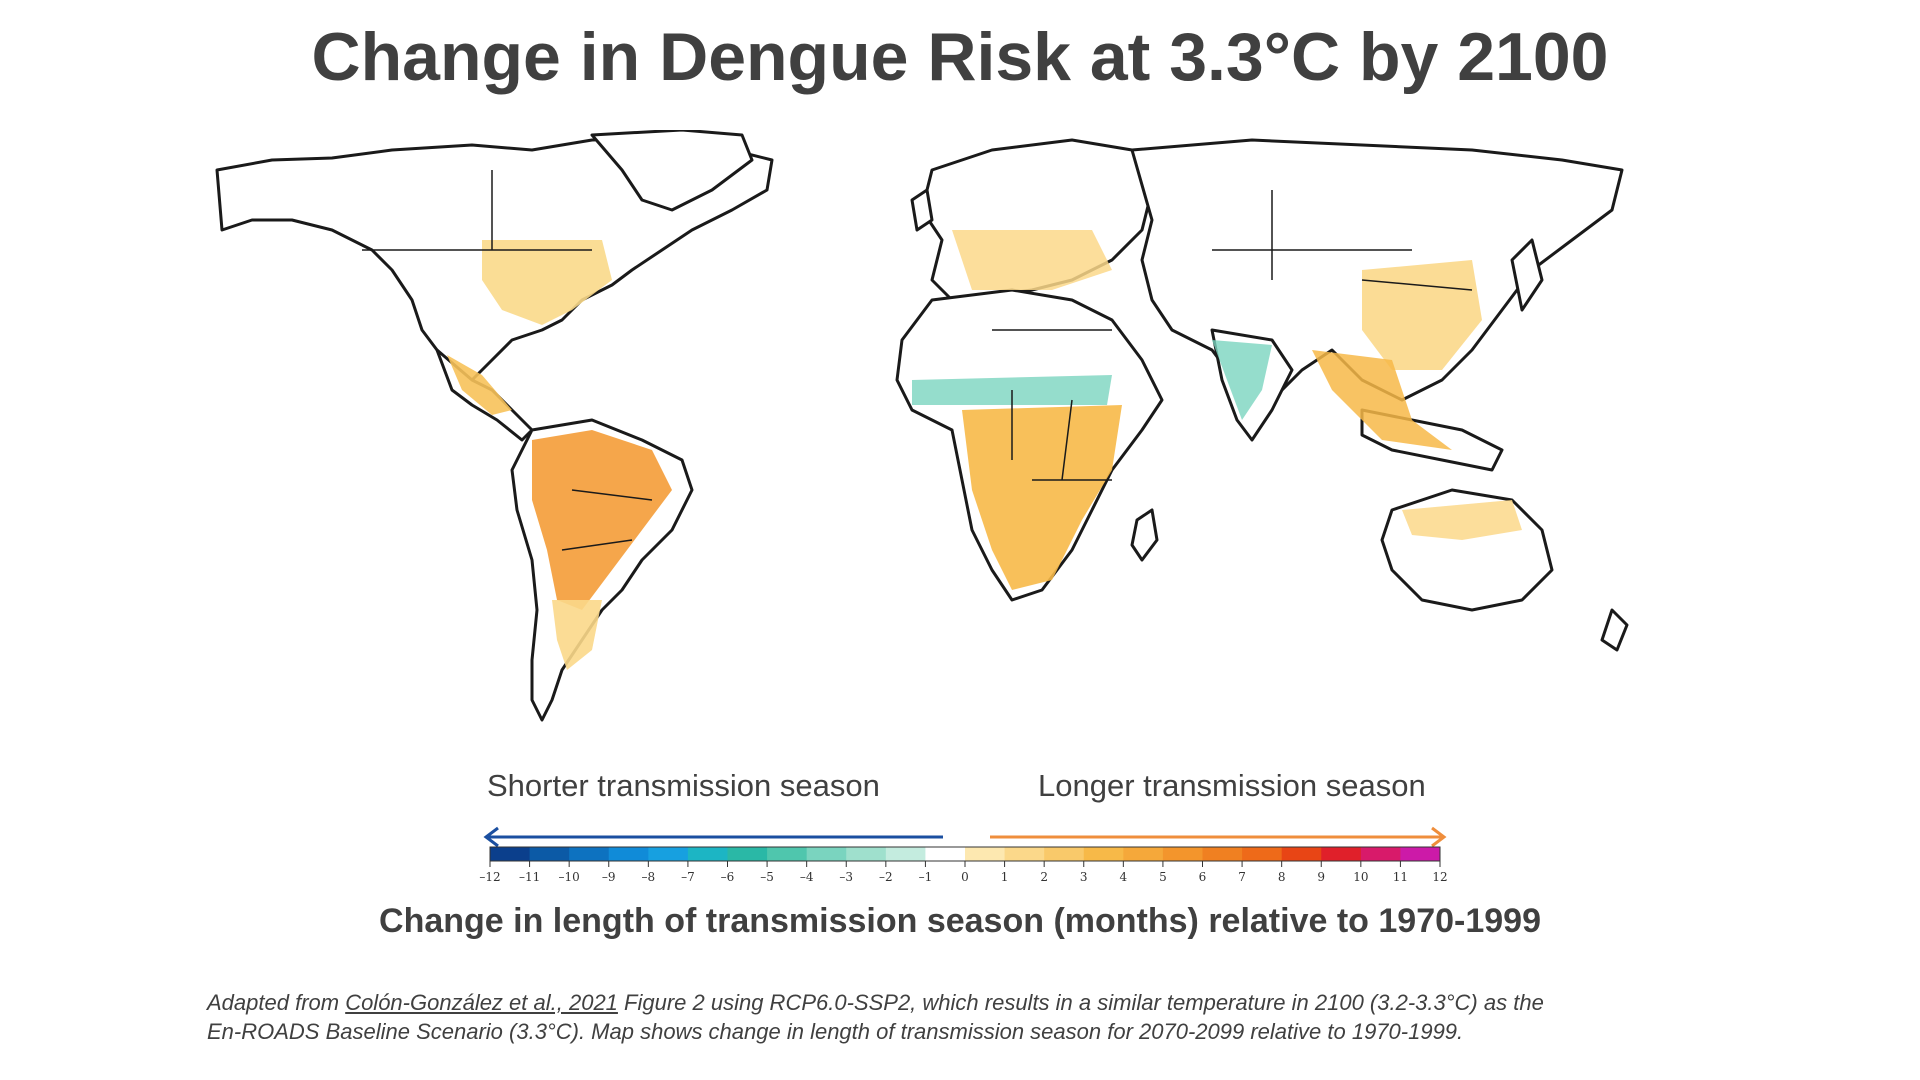 The image size is (1920, 1080). What do you see at coordinates (577, 635) in the screenshot?
I see `risk-south-america-south` at bounding box center [577, 635].